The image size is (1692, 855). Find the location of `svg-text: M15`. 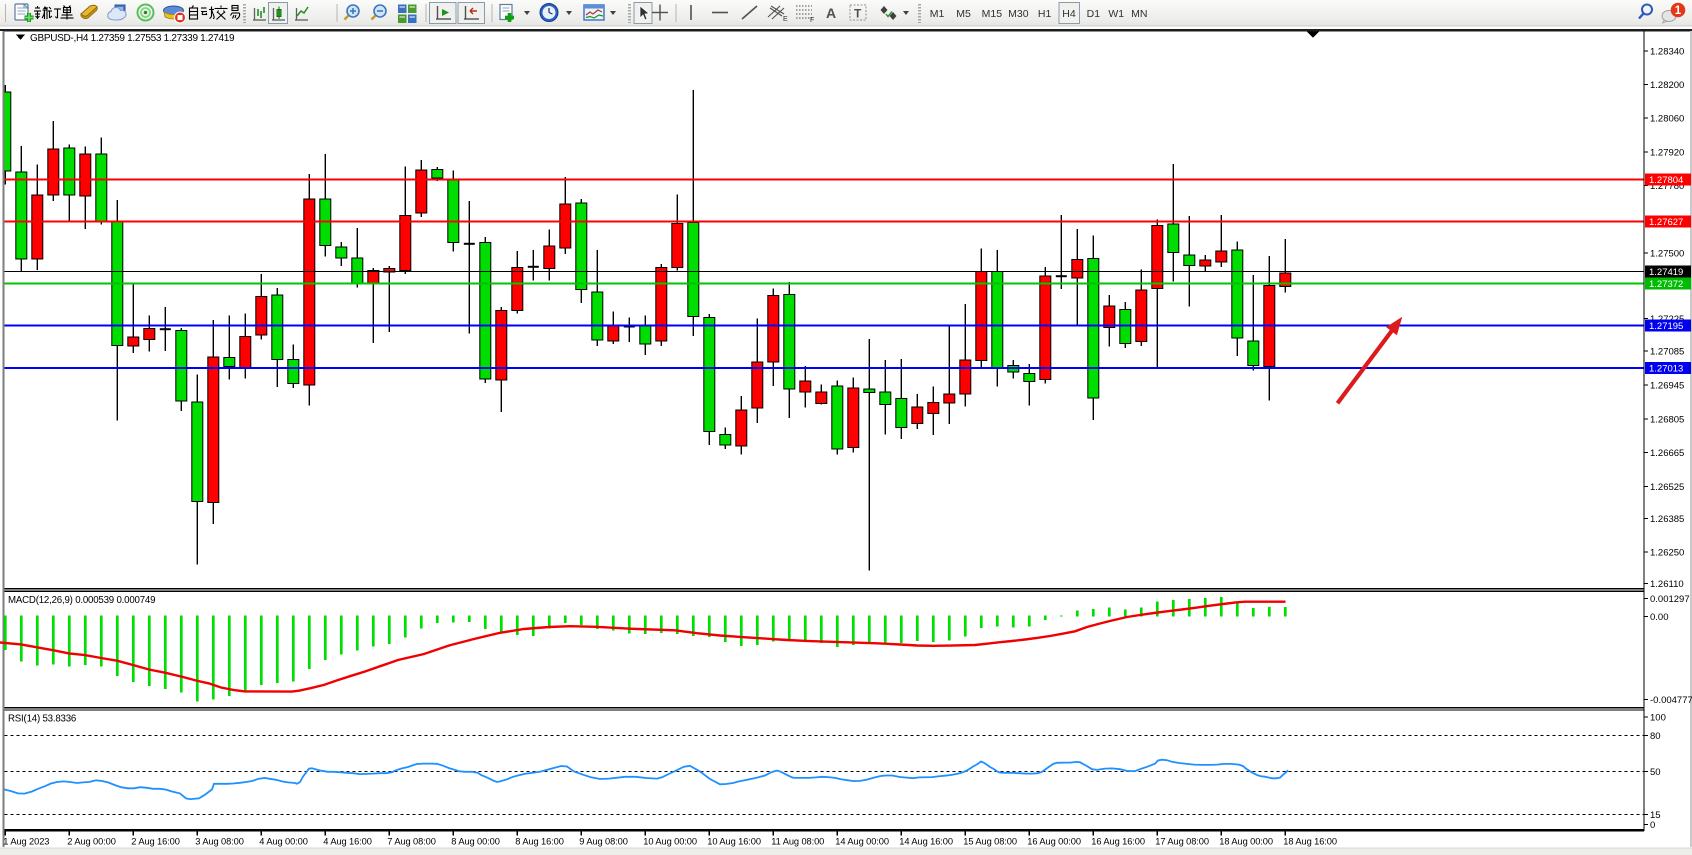

svg-text: M15 is located at coordinates (992, 14).